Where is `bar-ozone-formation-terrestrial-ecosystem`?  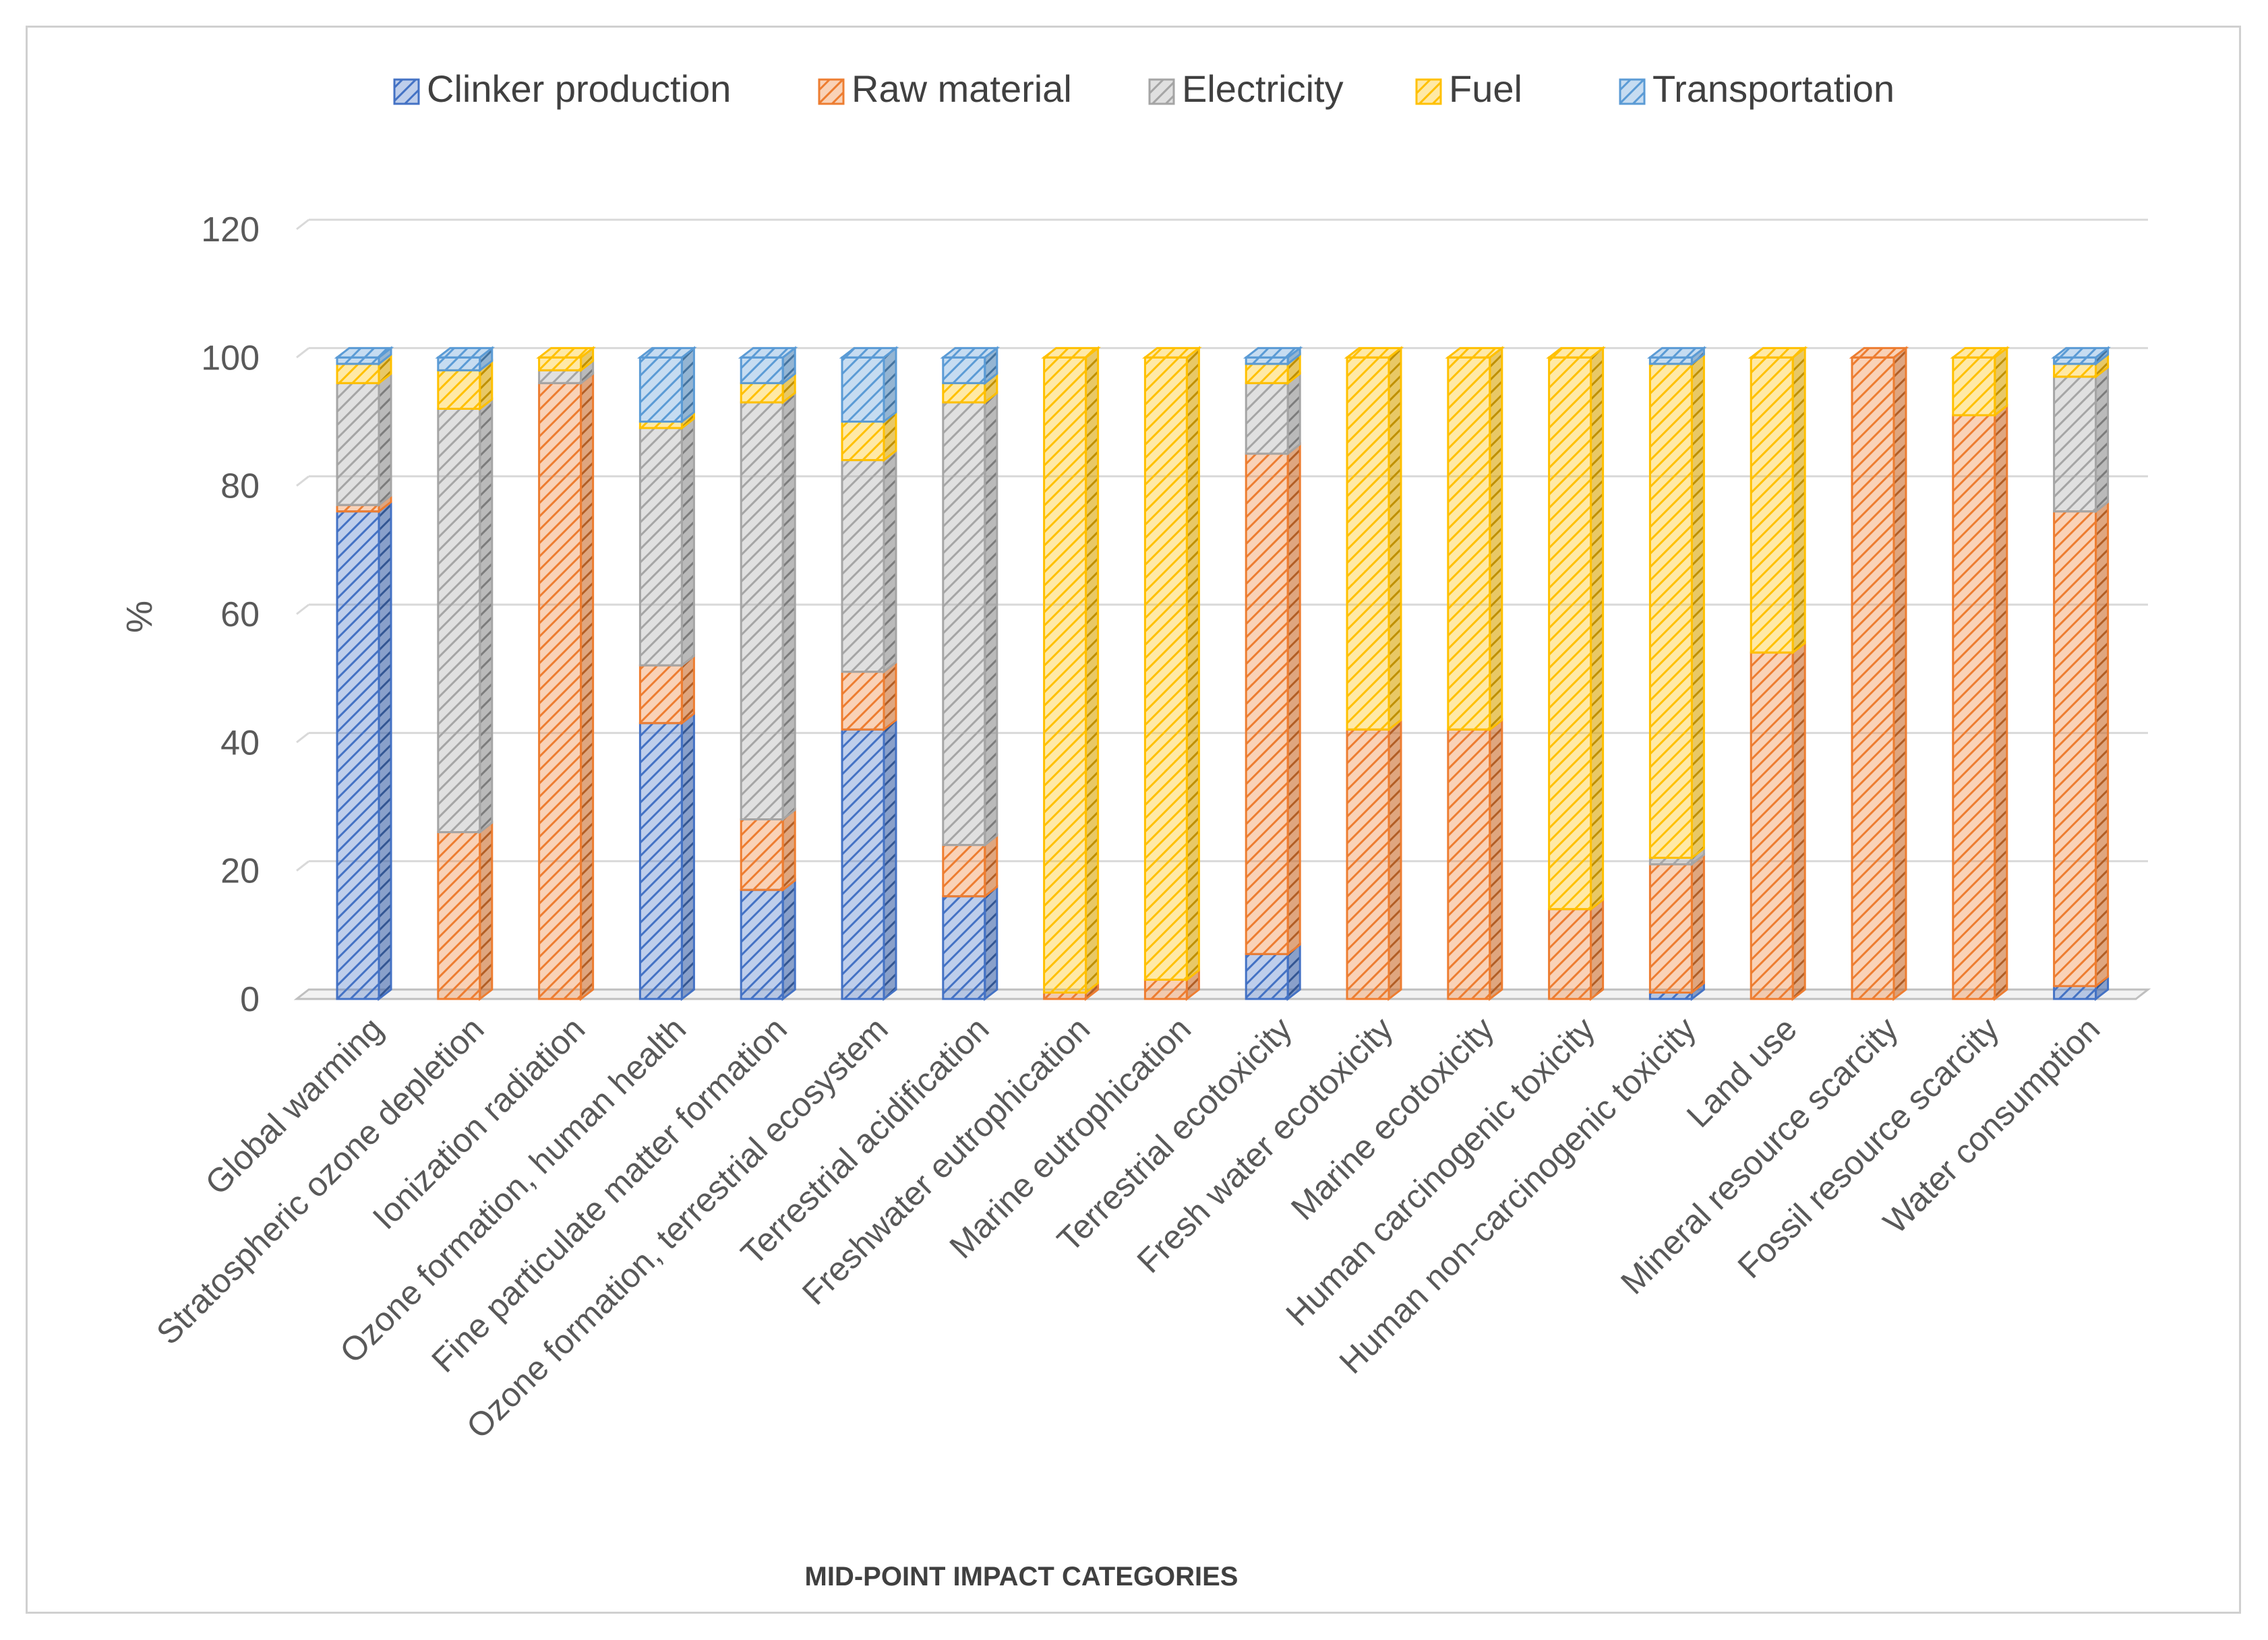
bar-ozone-formation-terrestrial-ecosystem is located at coordinates (869, 674).